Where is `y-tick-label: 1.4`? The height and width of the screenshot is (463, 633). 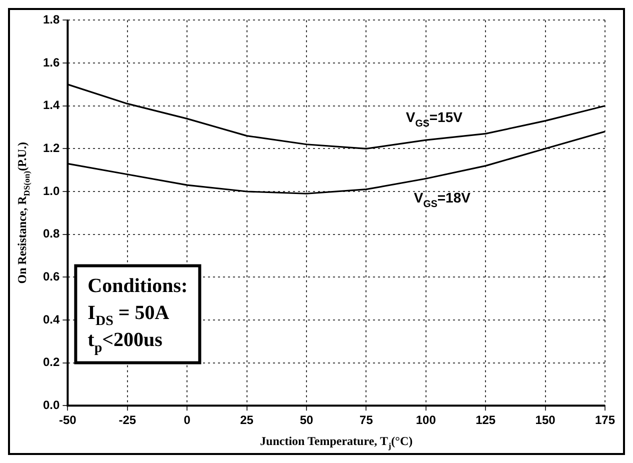
y-tick-label: 1.4 is located at coordinates (51, 105).